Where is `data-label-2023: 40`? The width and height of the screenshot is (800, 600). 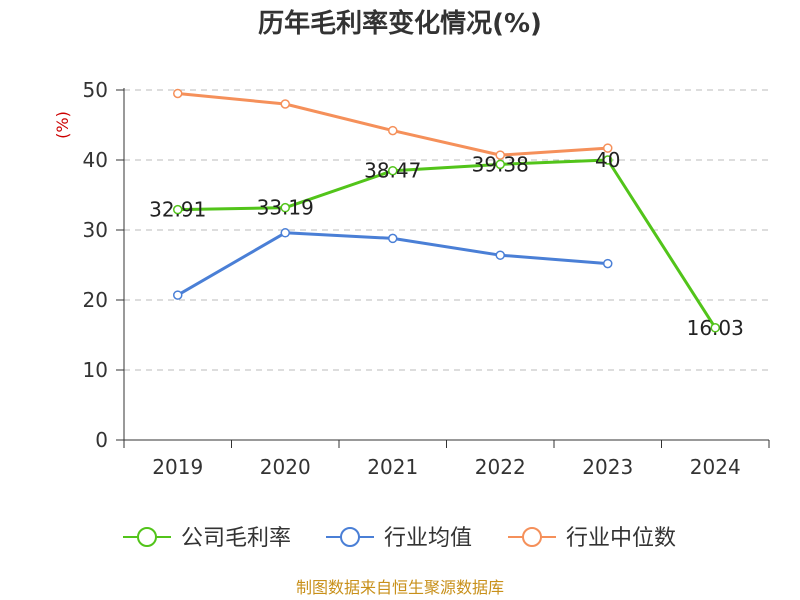 data-label-2023: 40 is located at coordinates (607, 160).